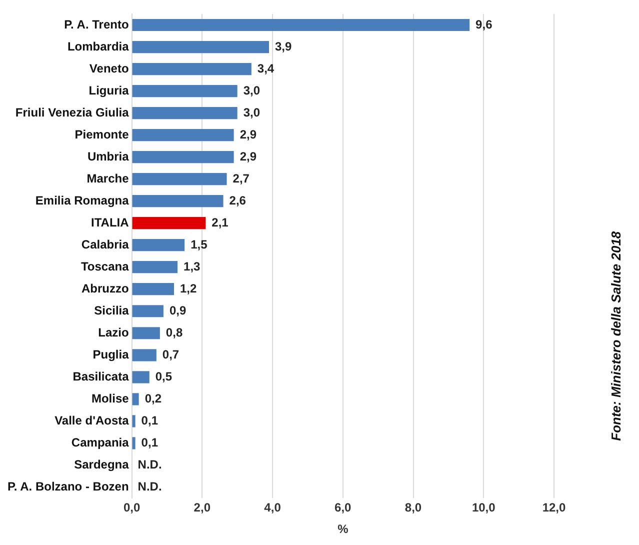 This screenshot has height=545, width=639. I want to click on x-tick-label: 10,0, so click(484, 507).